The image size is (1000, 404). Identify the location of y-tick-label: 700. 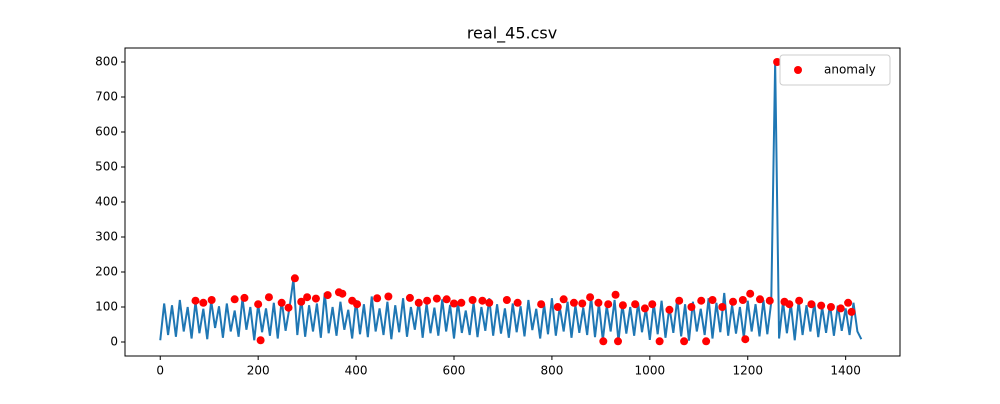
(106, 97).